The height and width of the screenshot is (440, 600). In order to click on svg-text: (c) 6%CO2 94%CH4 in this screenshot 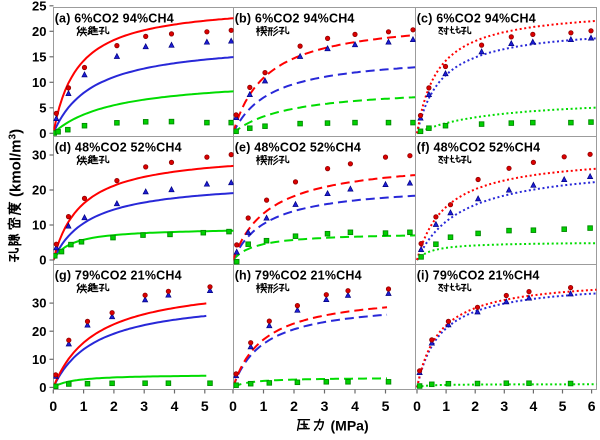, I will do `click(476, 19)`.